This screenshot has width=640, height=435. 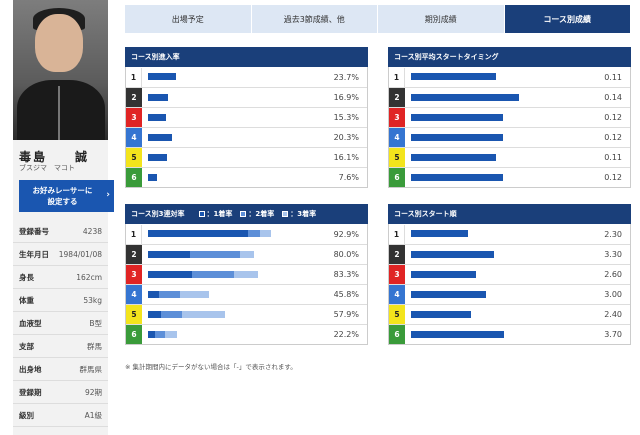 I want to click on row-value: 22.2%, so click(x=346, y=334).